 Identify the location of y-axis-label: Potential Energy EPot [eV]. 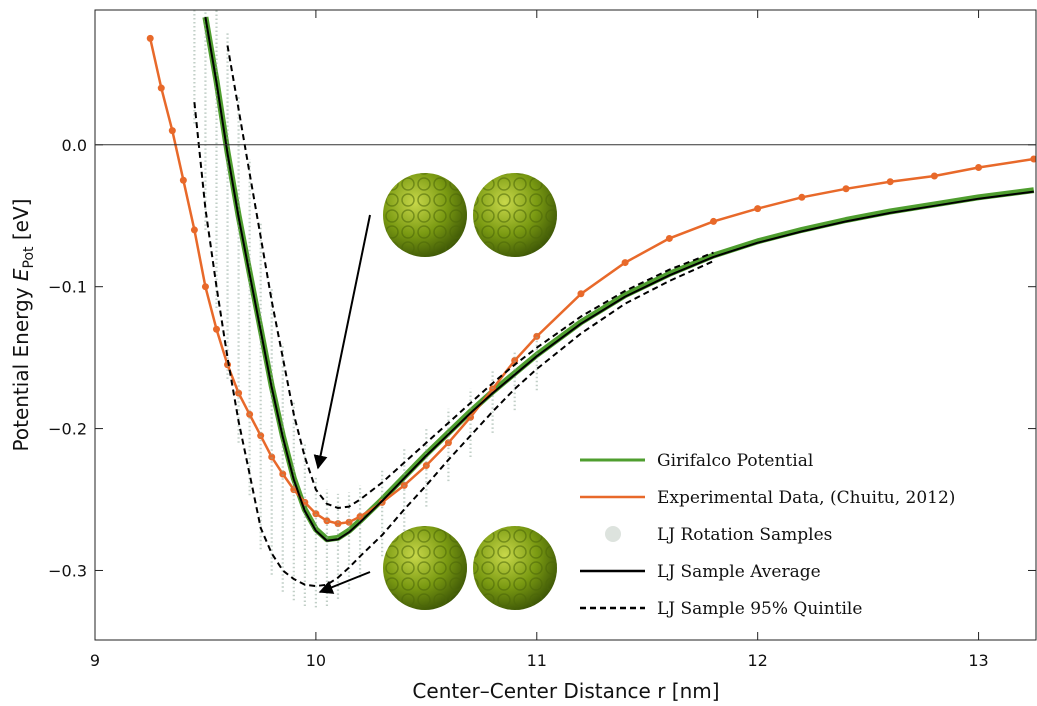
(23, 325).